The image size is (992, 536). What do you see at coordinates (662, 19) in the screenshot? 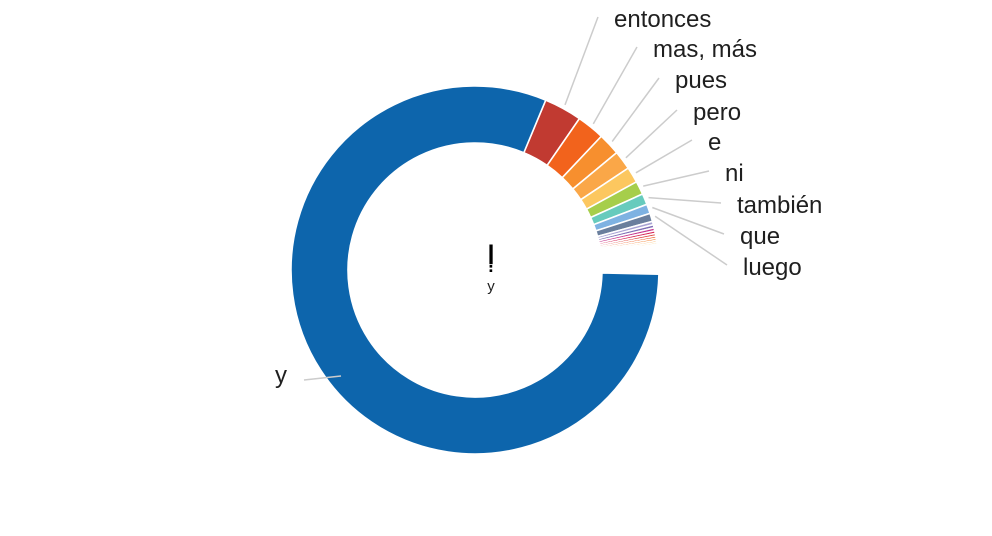
I see `segment-label-entonces: entonces` at bounding box center [662, 19].